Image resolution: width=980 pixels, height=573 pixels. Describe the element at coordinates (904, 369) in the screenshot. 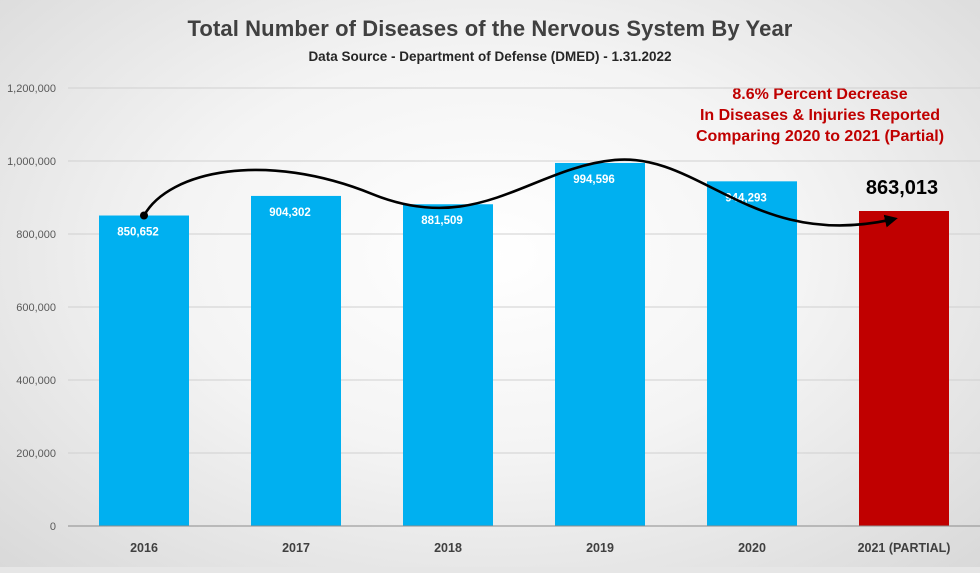

I see `bar-2021-partial` at that location.